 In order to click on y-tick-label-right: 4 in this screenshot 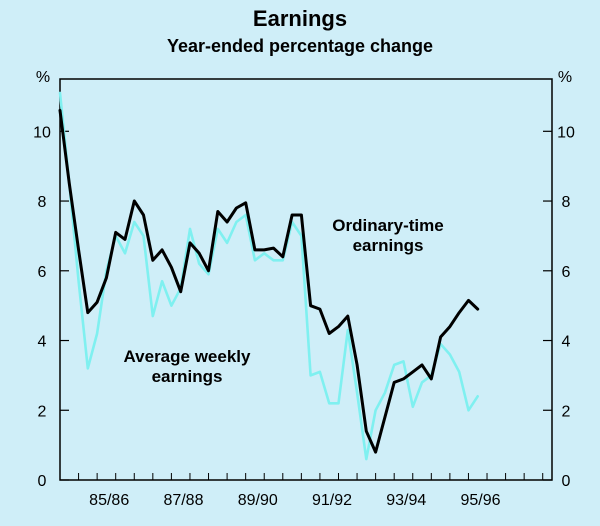, I will do `click(566, 342)`.